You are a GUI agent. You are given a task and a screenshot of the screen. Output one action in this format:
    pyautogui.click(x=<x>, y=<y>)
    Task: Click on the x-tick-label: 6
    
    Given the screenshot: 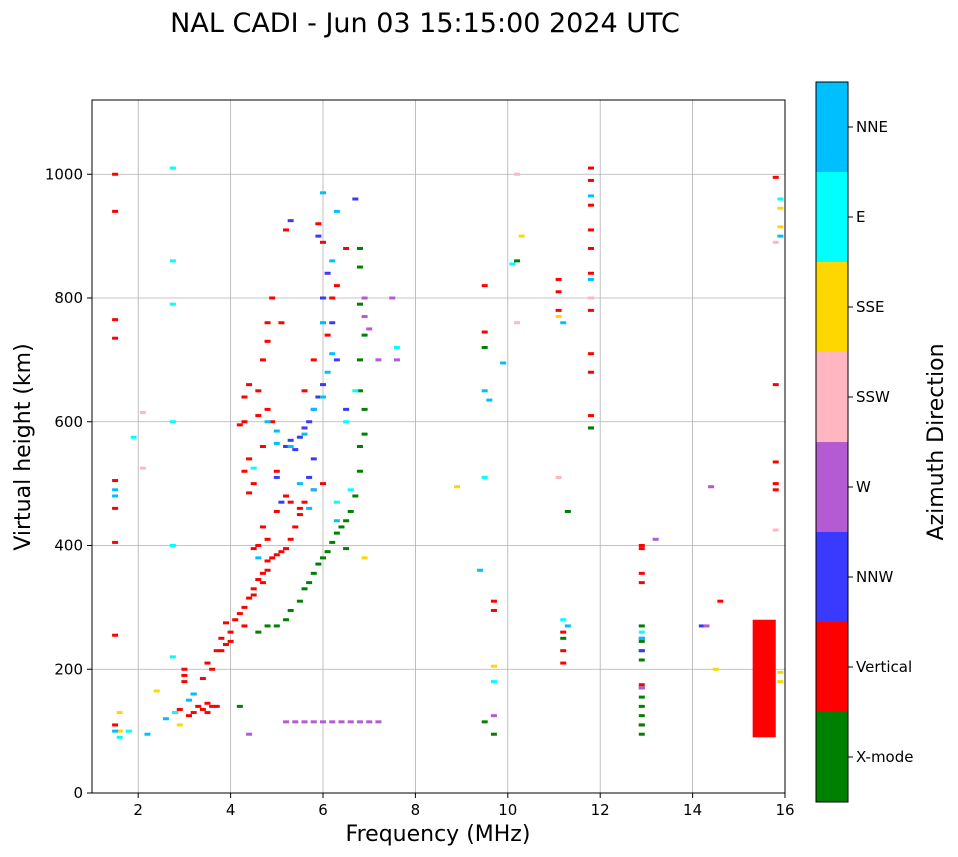 What is the action you would take?
    pyautogui.click(x=323, y=810)
    